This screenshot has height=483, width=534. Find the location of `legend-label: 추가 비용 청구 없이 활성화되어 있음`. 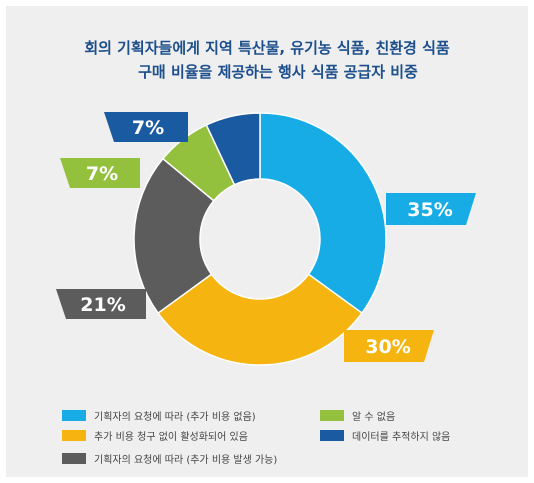

legend-label: 추가 비용 청구 없이 활성화되어 있음 is located at coordinates (171, 437).